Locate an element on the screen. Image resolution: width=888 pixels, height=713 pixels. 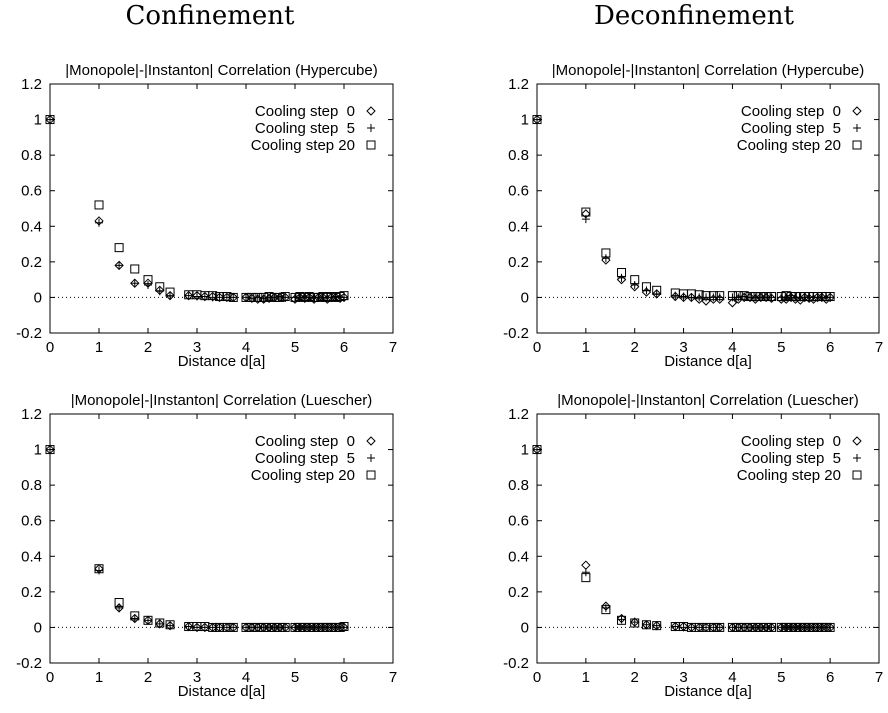
deconfinement-hypercube-xtick-label: 2 is located at coordinates (635, 347).